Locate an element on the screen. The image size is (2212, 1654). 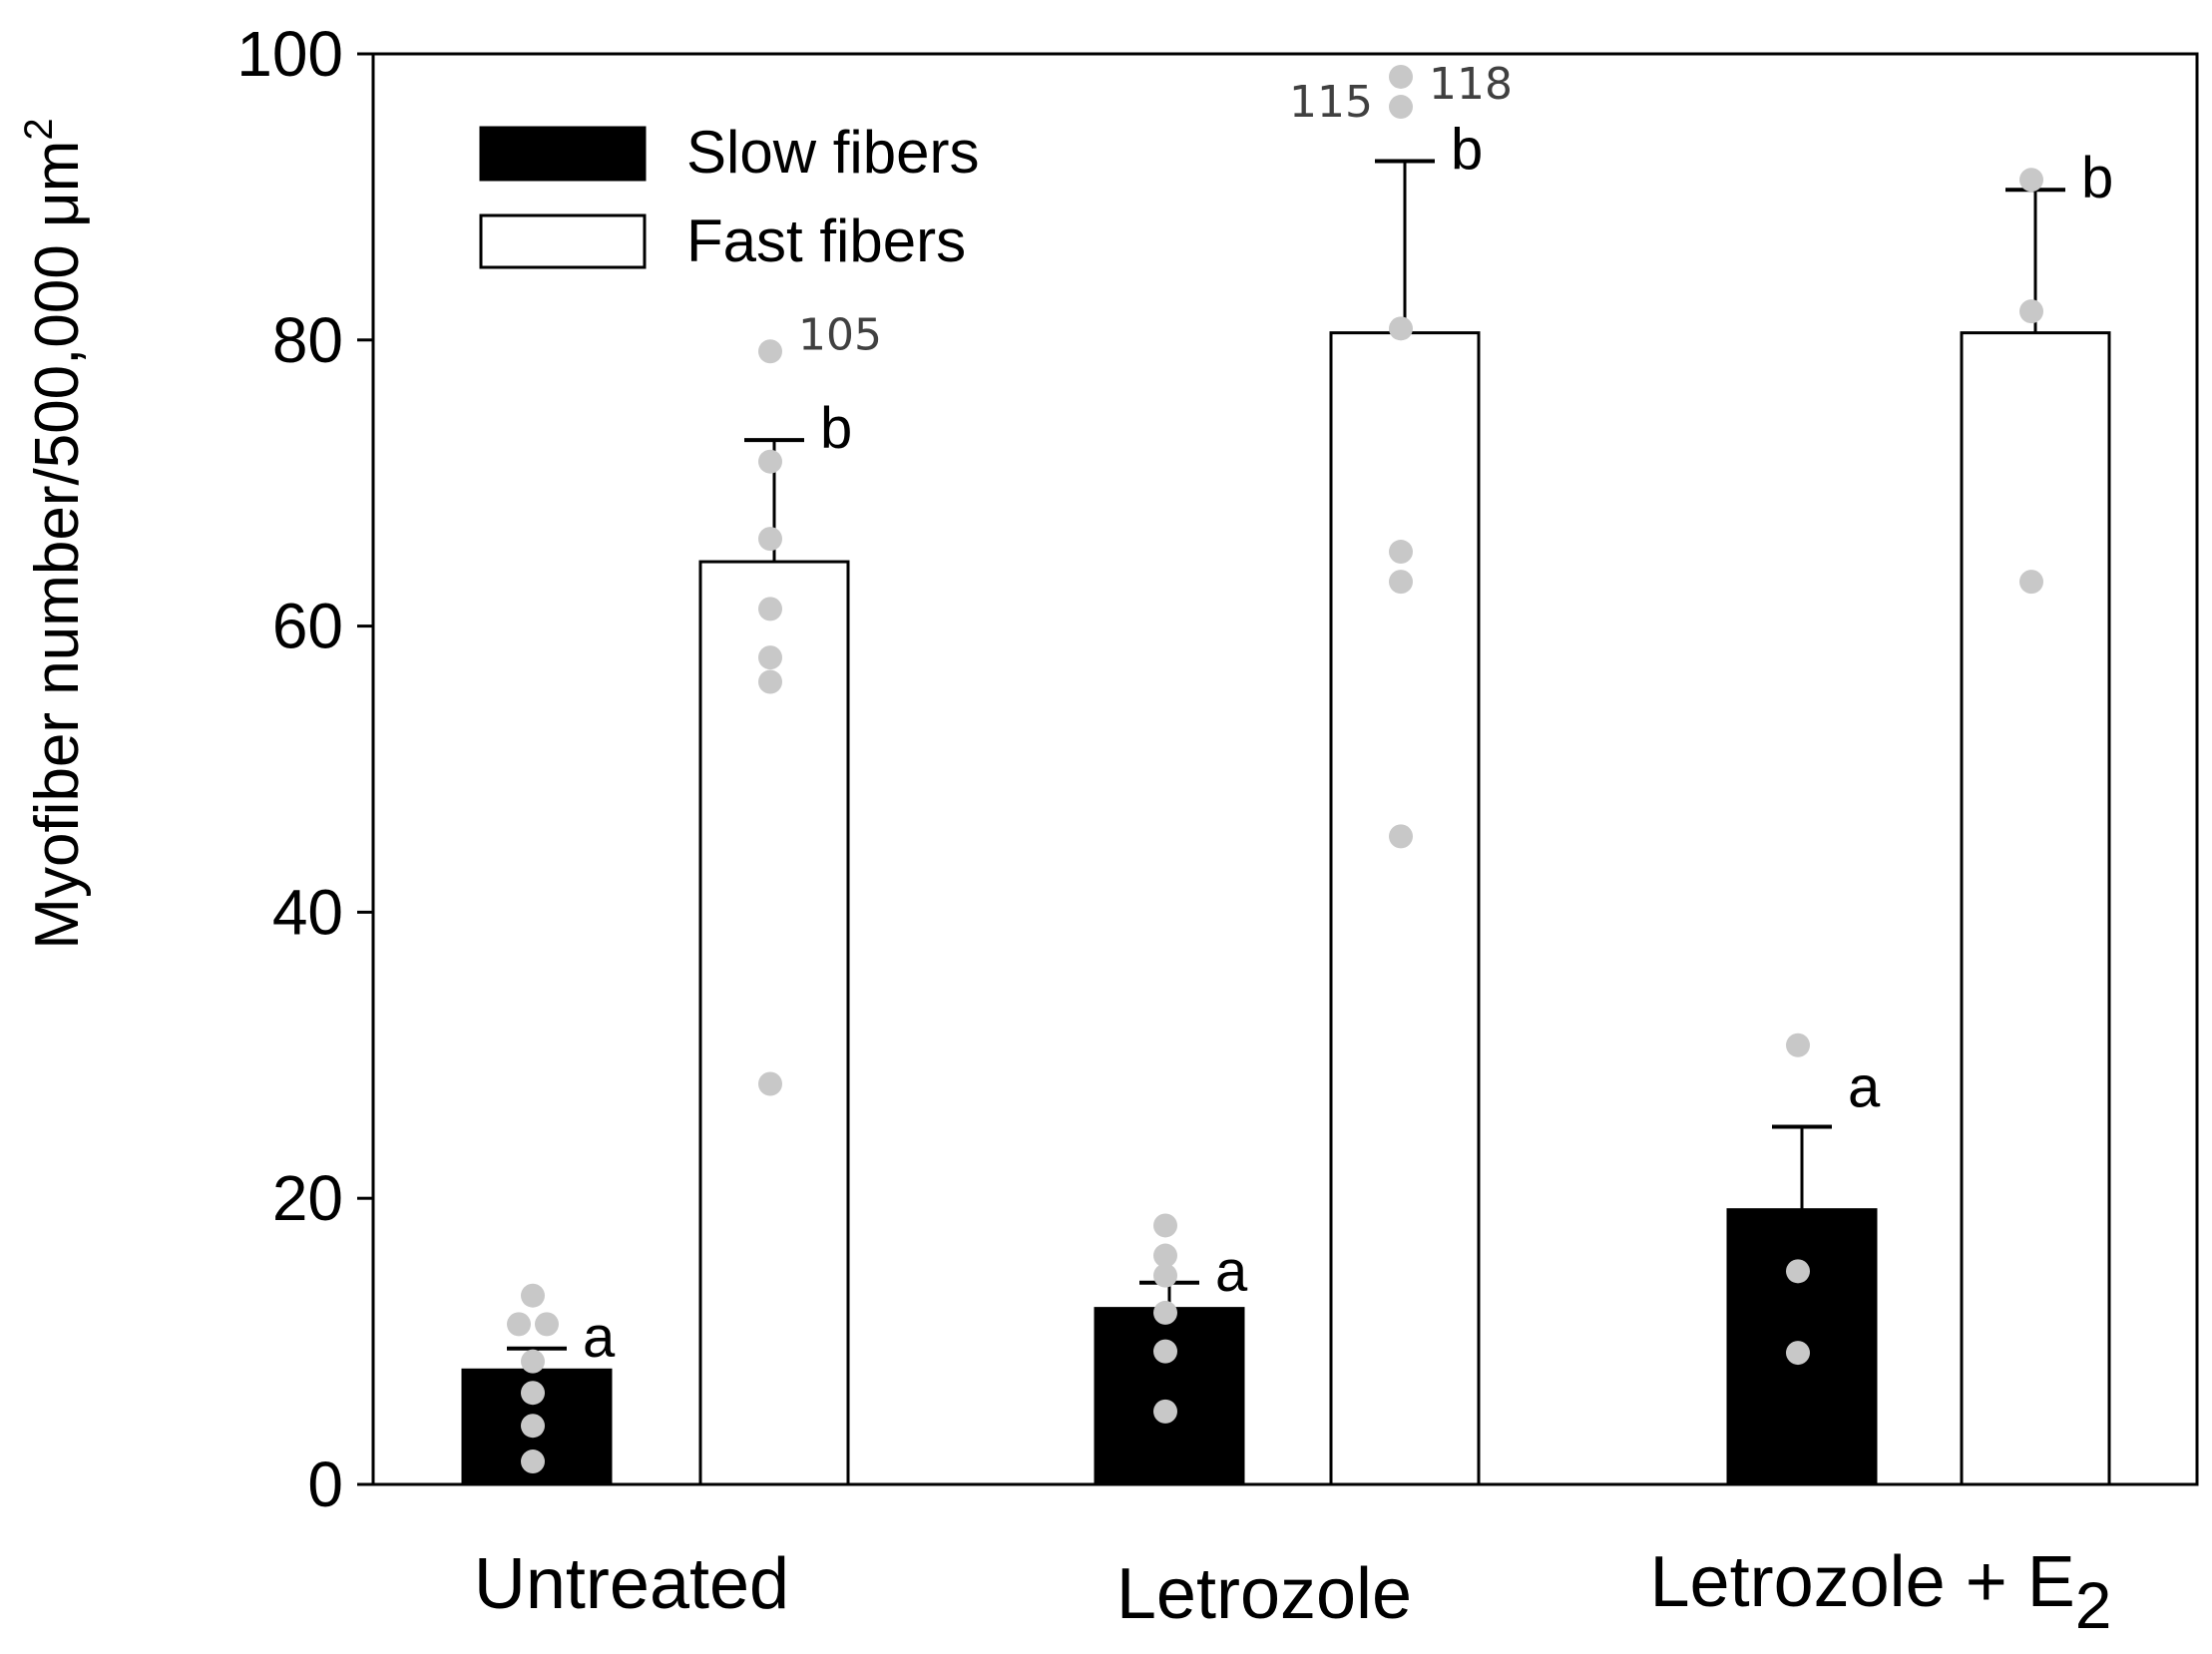
point-annotation-118: 118 is located at coordinates (1471, 84).